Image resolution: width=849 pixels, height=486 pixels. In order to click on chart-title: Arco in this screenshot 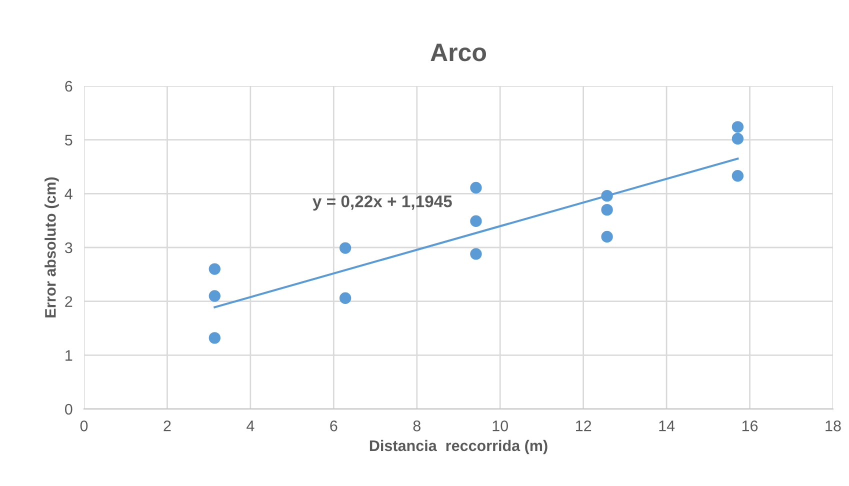, I will do `click(458, 53)`.